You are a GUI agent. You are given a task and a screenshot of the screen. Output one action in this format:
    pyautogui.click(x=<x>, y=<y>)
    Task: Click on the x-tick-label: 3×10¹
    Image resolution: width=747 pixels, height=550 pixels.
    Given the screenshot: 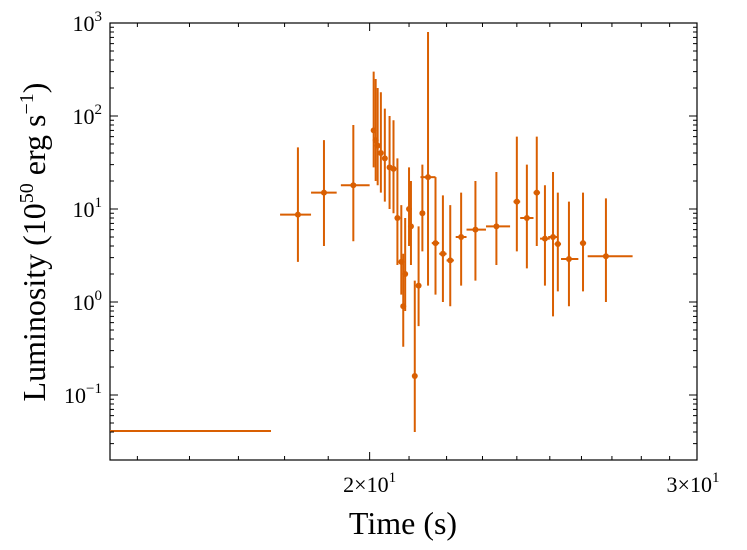 What is the action you would take?
    pyautogui.click(x=693, y=483)
    